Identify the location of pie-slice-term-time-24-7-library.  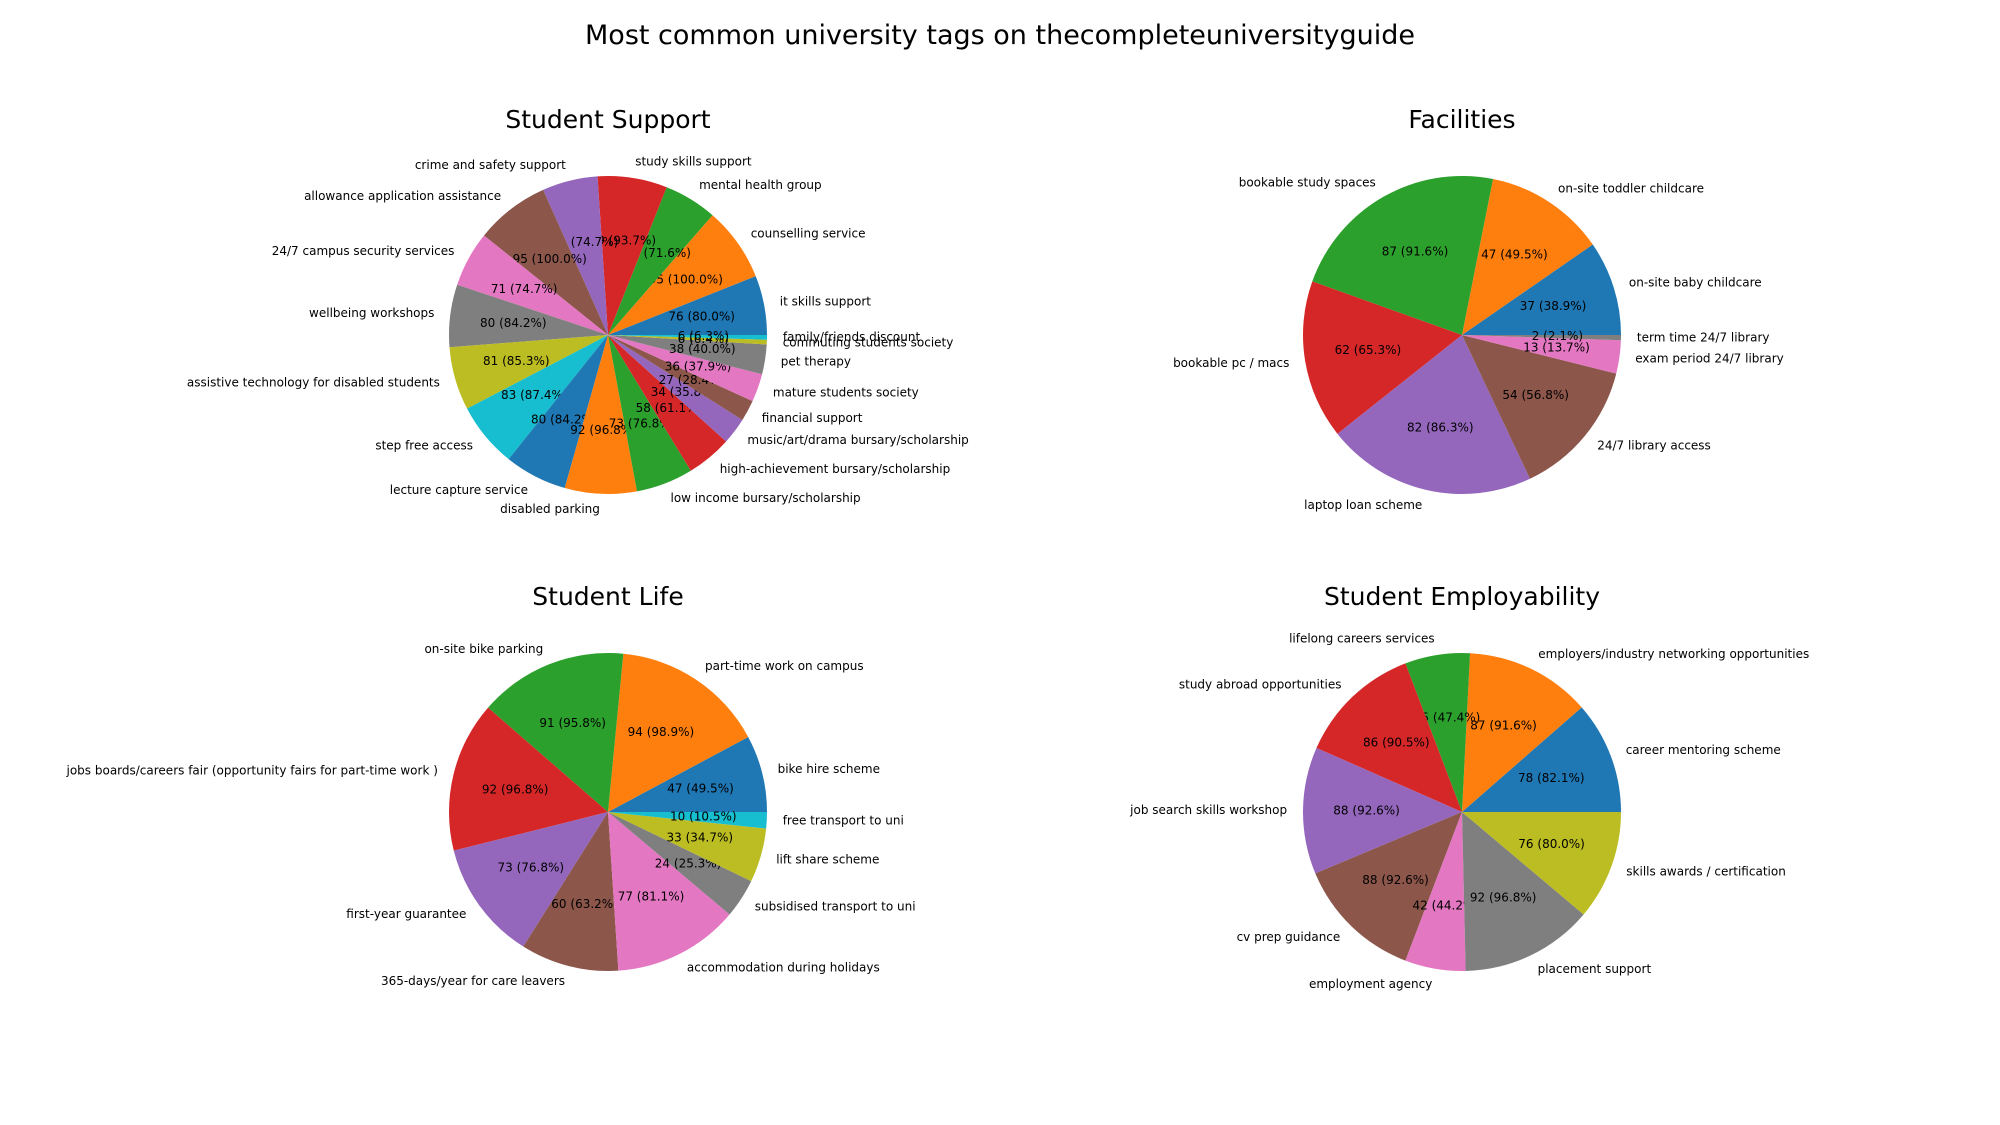
(1541, 338).